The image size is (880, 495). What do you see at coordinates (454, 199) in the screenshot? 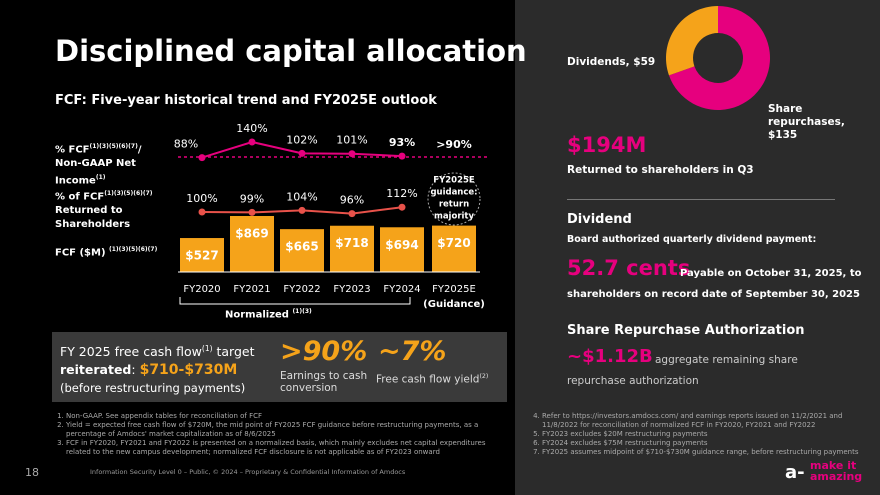
I see `guidance-circle` at bounding box center [454, 199].